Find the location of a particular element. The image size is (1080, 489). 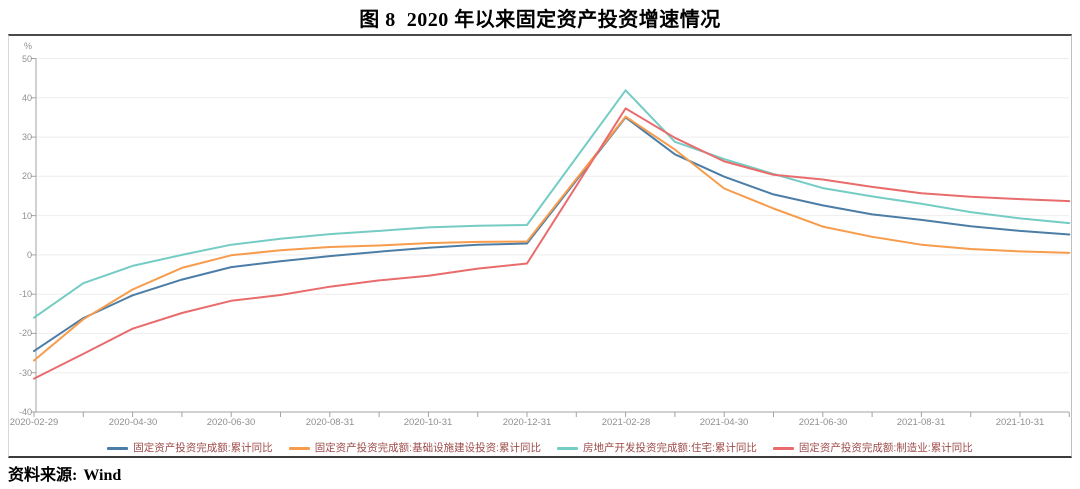

x-axis-label: 2020-04-30 is located at coordinates (133, 422).